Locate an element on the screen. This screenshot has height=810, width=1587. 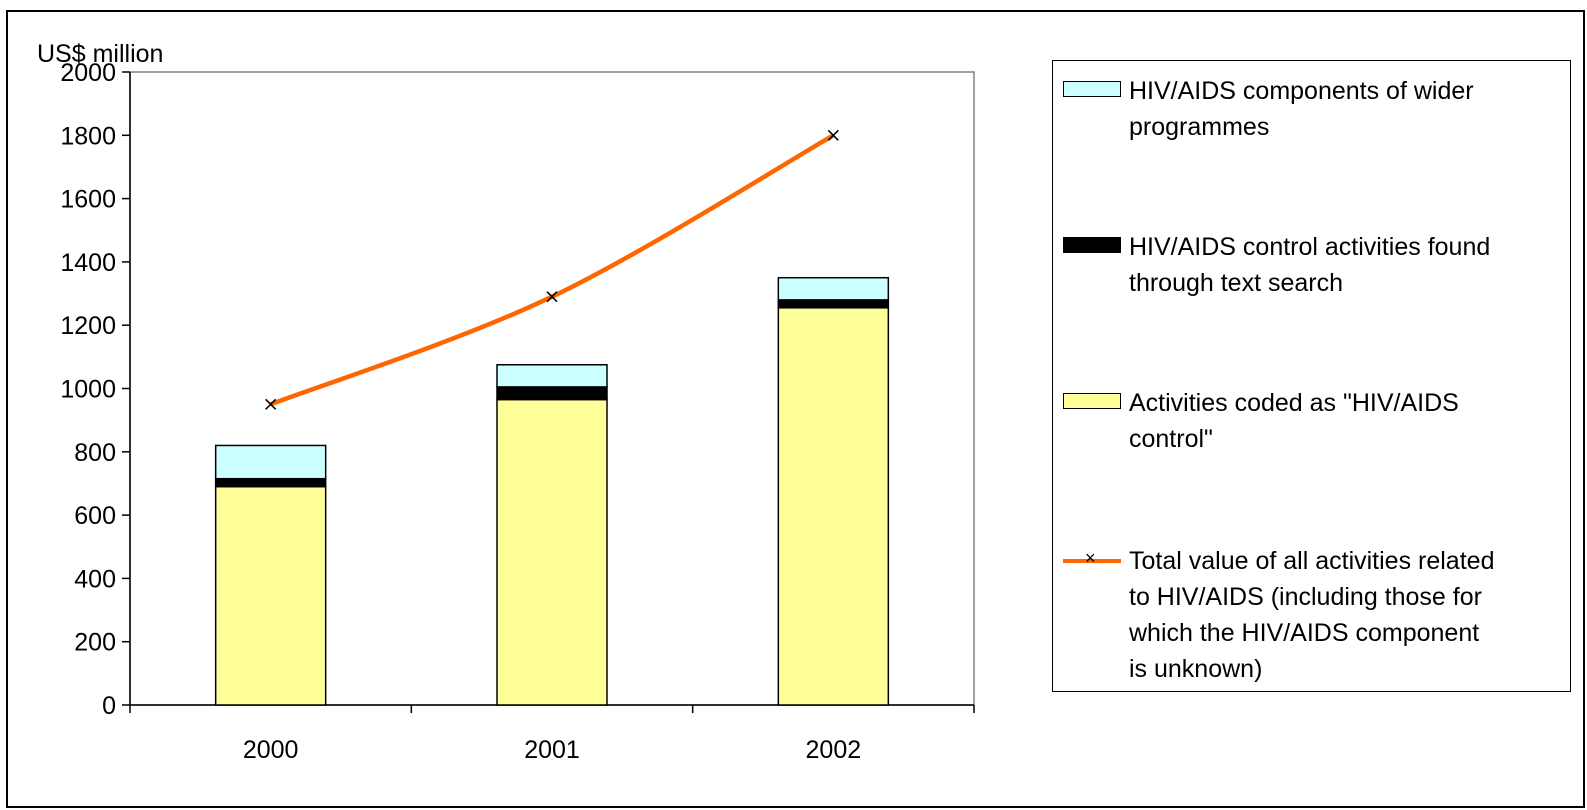
legend-swatch-total-value: × is located at coordinates (1092, 558).